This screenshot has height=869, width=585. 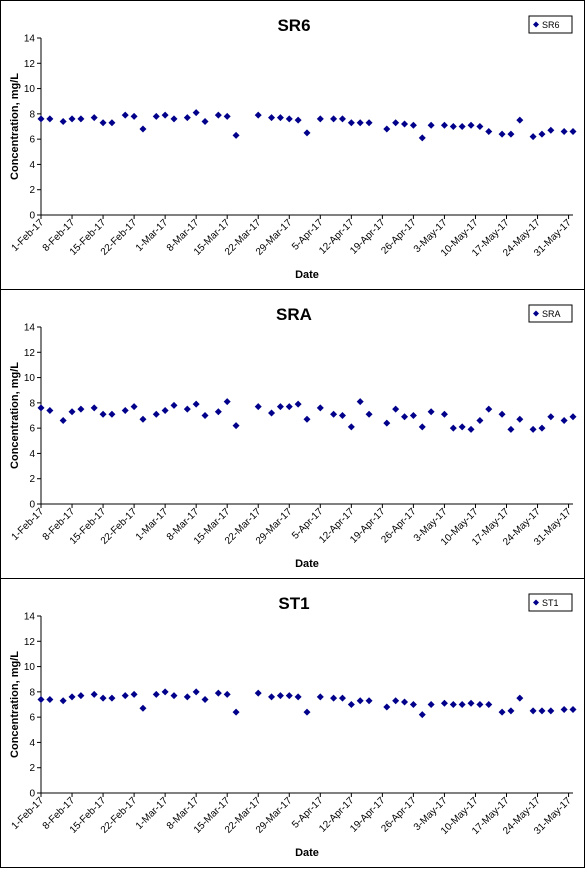 What do you see at coordinates (32, 114) in the screenshot?
I see `y-tick-label: 8` at bounding box center [32, 114].